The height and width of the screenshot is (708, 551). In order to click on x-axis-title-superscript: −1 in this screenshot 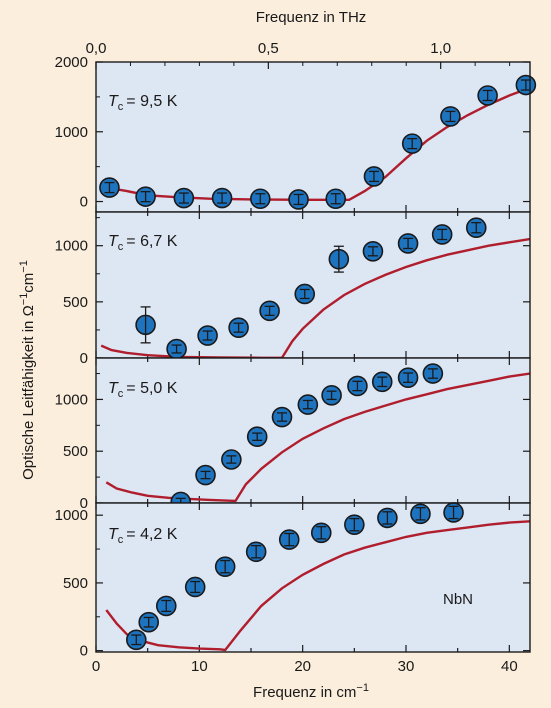, I will do `click(362, 688)`.